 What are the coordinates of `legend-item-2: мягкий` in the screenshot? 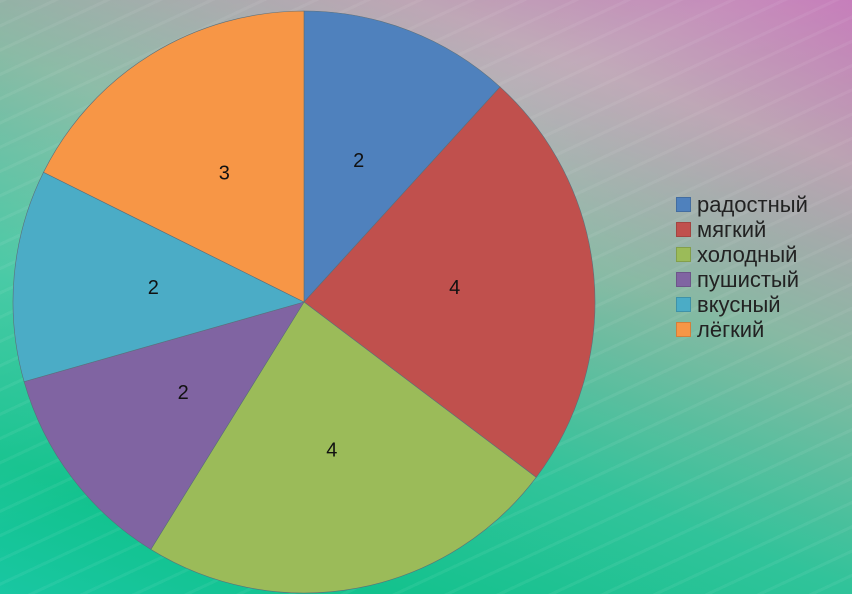 It's located at (742, 229).